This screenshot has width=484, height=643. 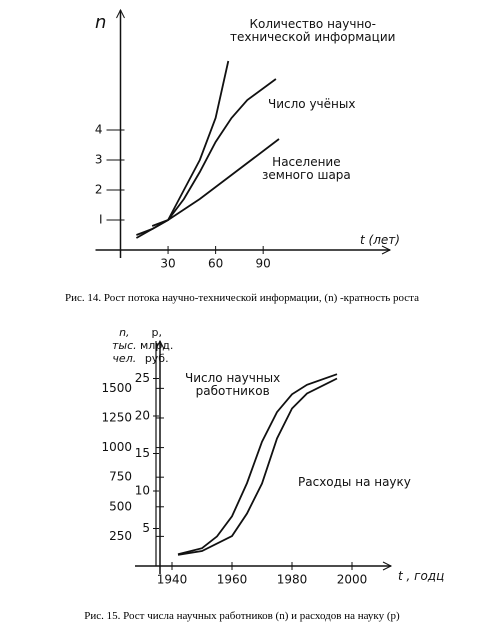 What do you see at coordinates (99, 190) in the screenshot?
I see `y-tick-label: 2` at bounding box center [99, 190].